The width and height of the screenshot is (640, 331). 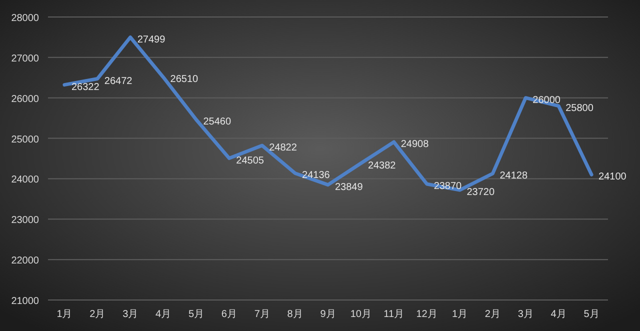 What do you see at coordinates (25, 140) in the screenshot?
I see `y-tick-label: 25000` at bounding box center [25, 140].